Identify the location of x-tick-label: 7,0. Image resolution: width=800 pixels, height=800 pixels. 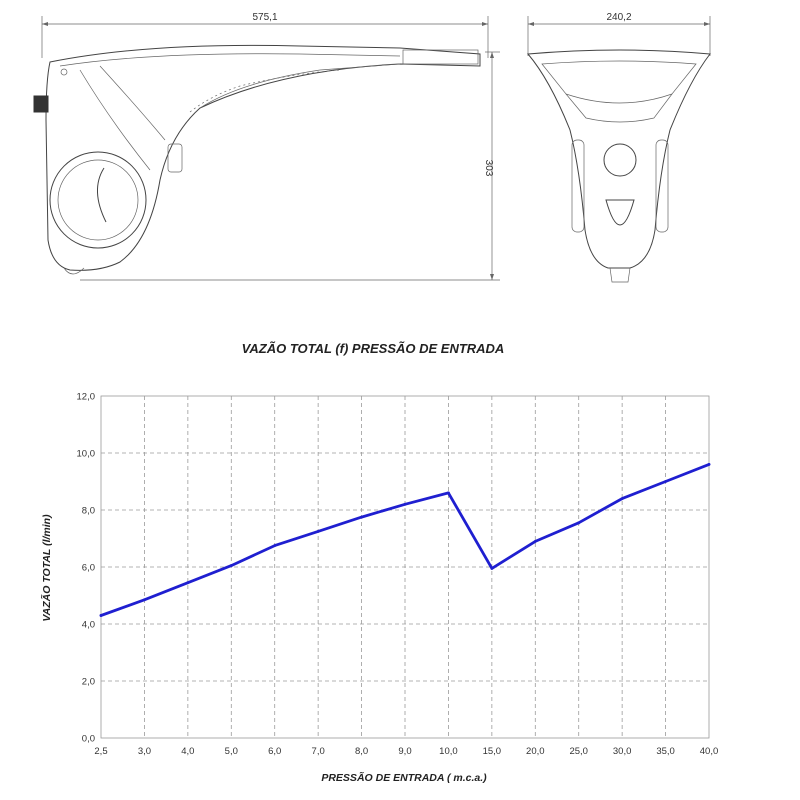
(318, 751).